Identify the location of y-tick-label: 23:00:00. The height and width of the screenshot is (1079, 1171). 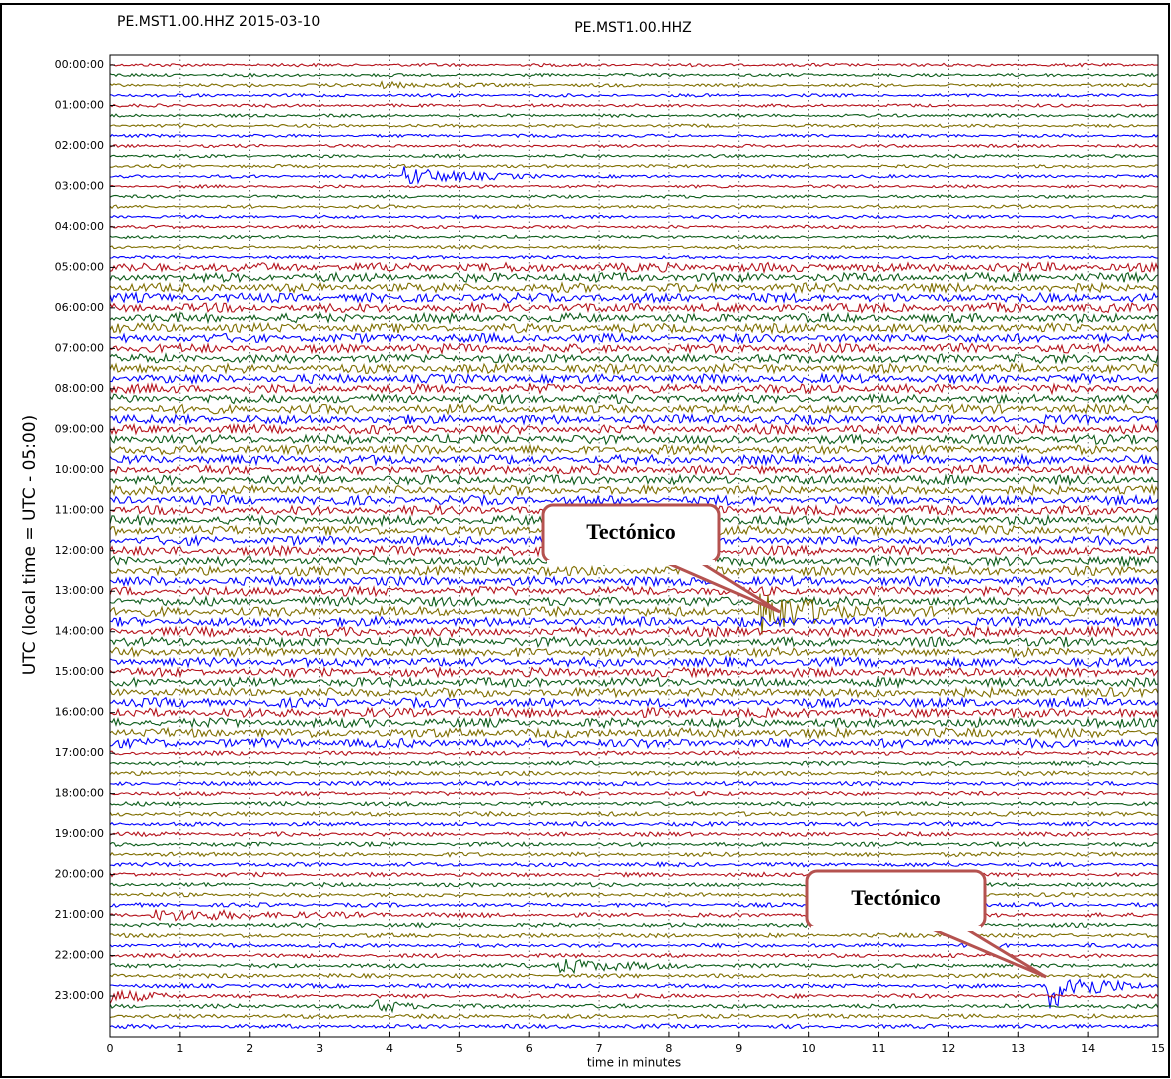
(79, 995).